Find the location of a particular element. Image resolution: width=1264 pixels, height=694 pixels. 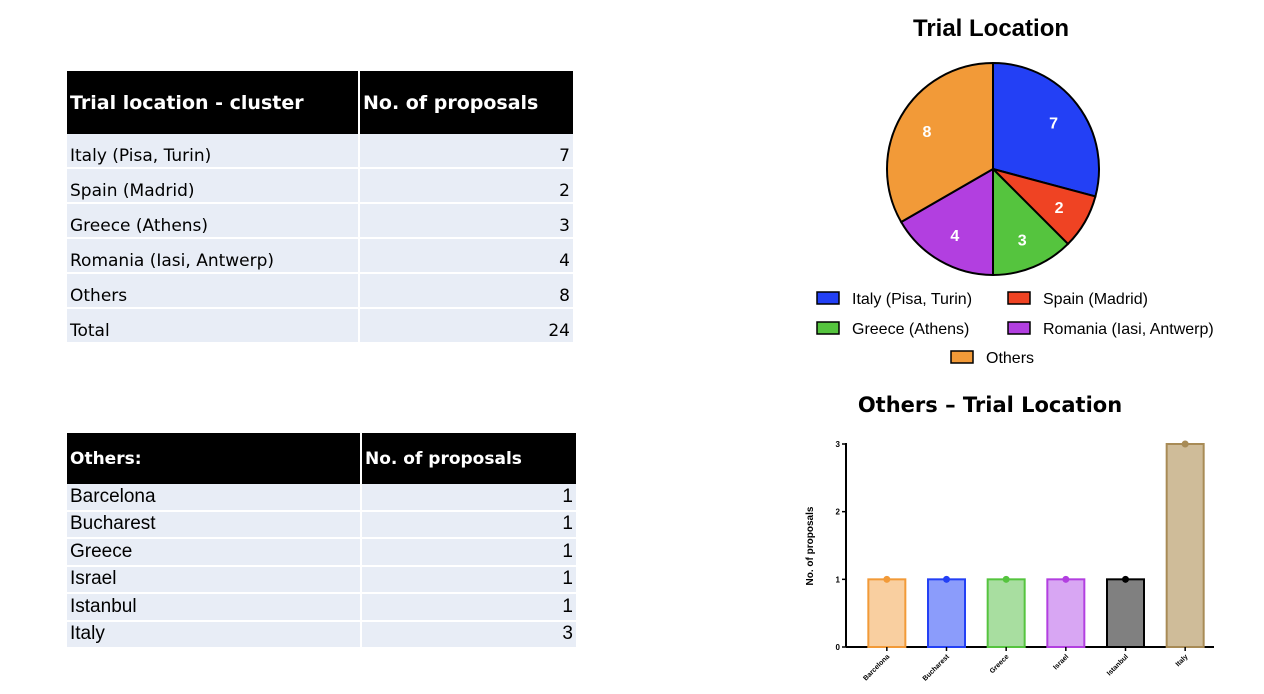

legend-label: Others is located at coordinates (1010, 358).